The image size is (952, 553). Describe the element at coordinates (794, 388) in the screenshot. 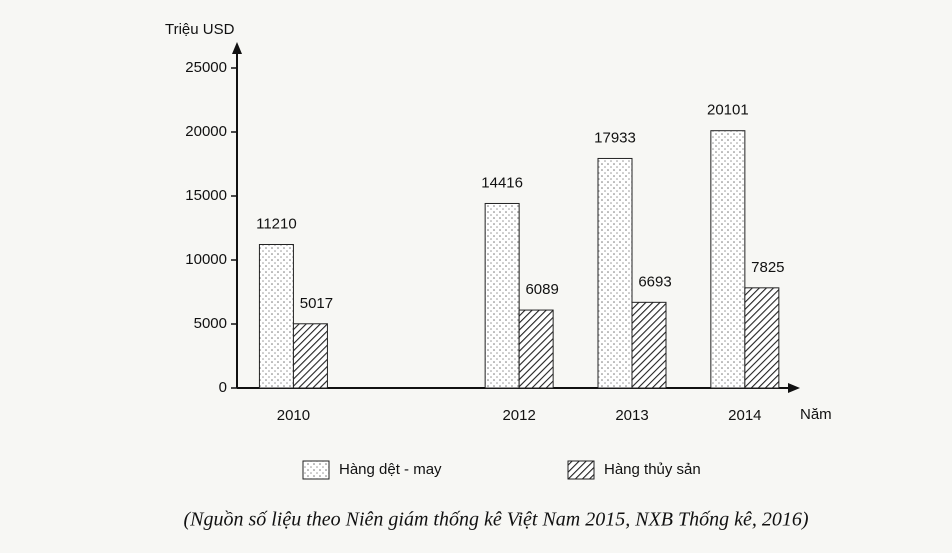

I see `x-axis-arrow` at that location.